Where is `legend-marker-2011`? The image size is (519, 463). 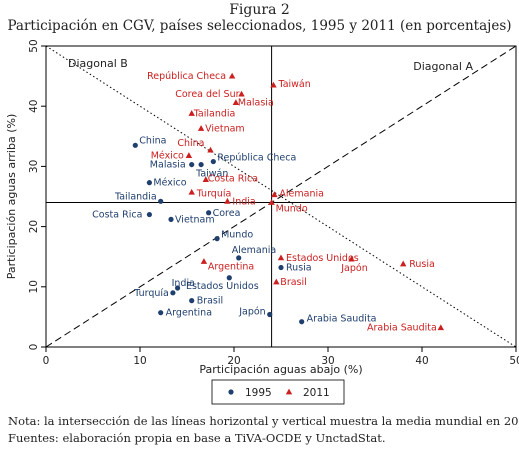
legend-marker-2011 is located at coordinates (289, 391).